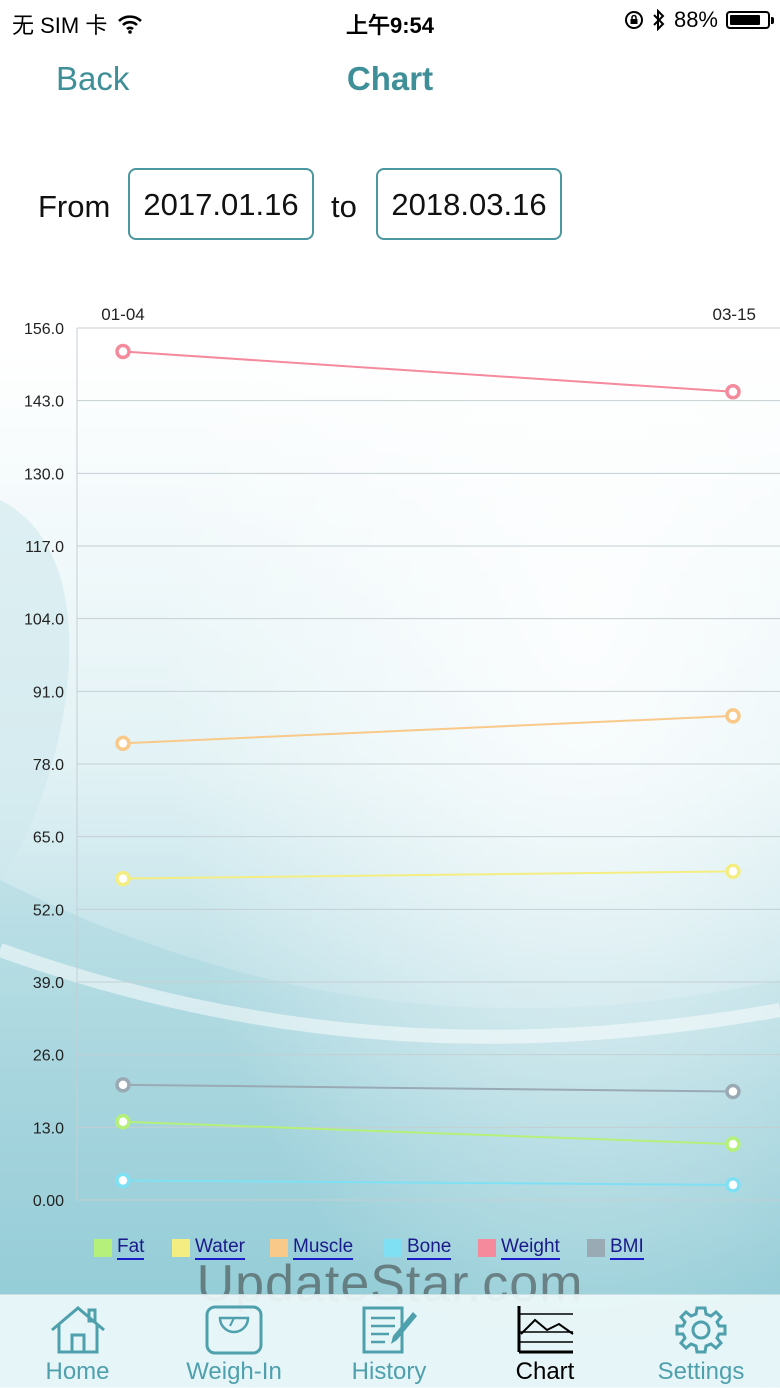 This screenshot has height=1388, width=780. Describe the element at coordinates (48, 910) in the screenshot. I see `y-tick-label: 52.0` at that location.